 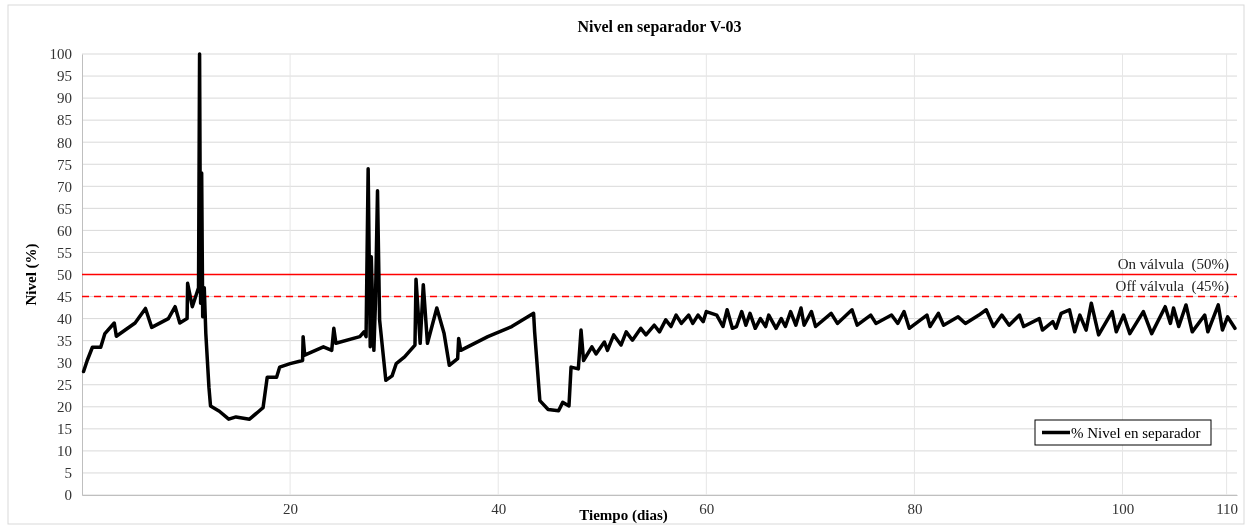 I want to click on x-tick-label: 20, so click(x=291, y=508).